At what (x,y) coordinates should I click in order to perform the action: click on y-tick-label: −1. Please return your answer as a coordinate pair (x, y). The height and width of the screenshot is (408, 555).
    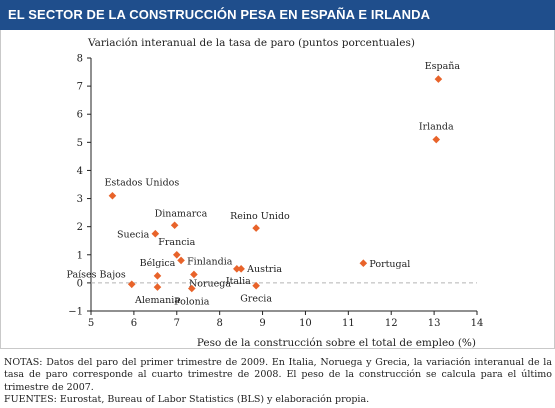
    Looking at the image, I should click on (75, 312).